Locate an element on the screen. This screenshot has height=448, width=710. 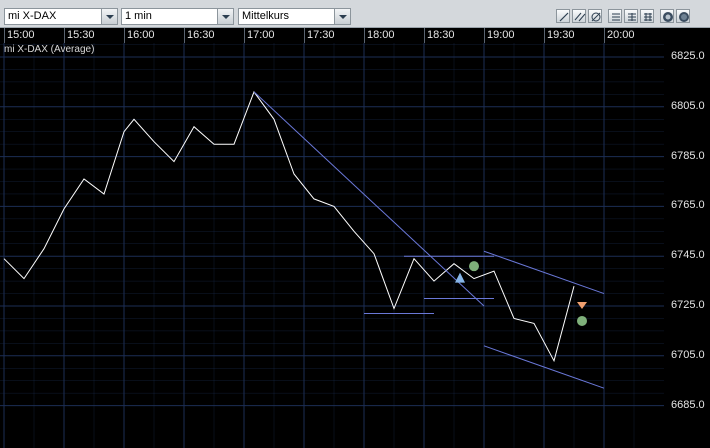
price-tick-label: 6745.0 is located at coordinates (688, 255).